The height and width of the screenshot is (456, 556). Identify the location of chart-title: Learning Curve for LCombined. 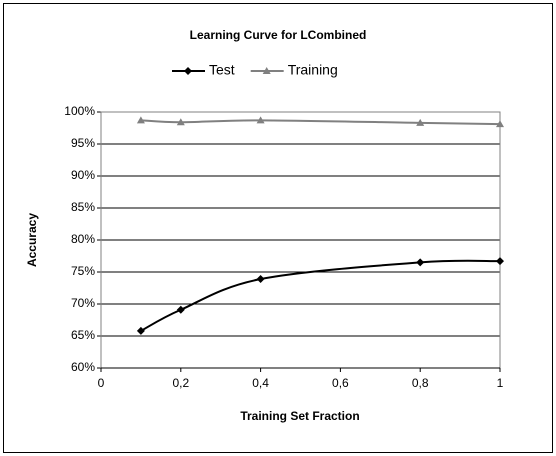
(278, 35).